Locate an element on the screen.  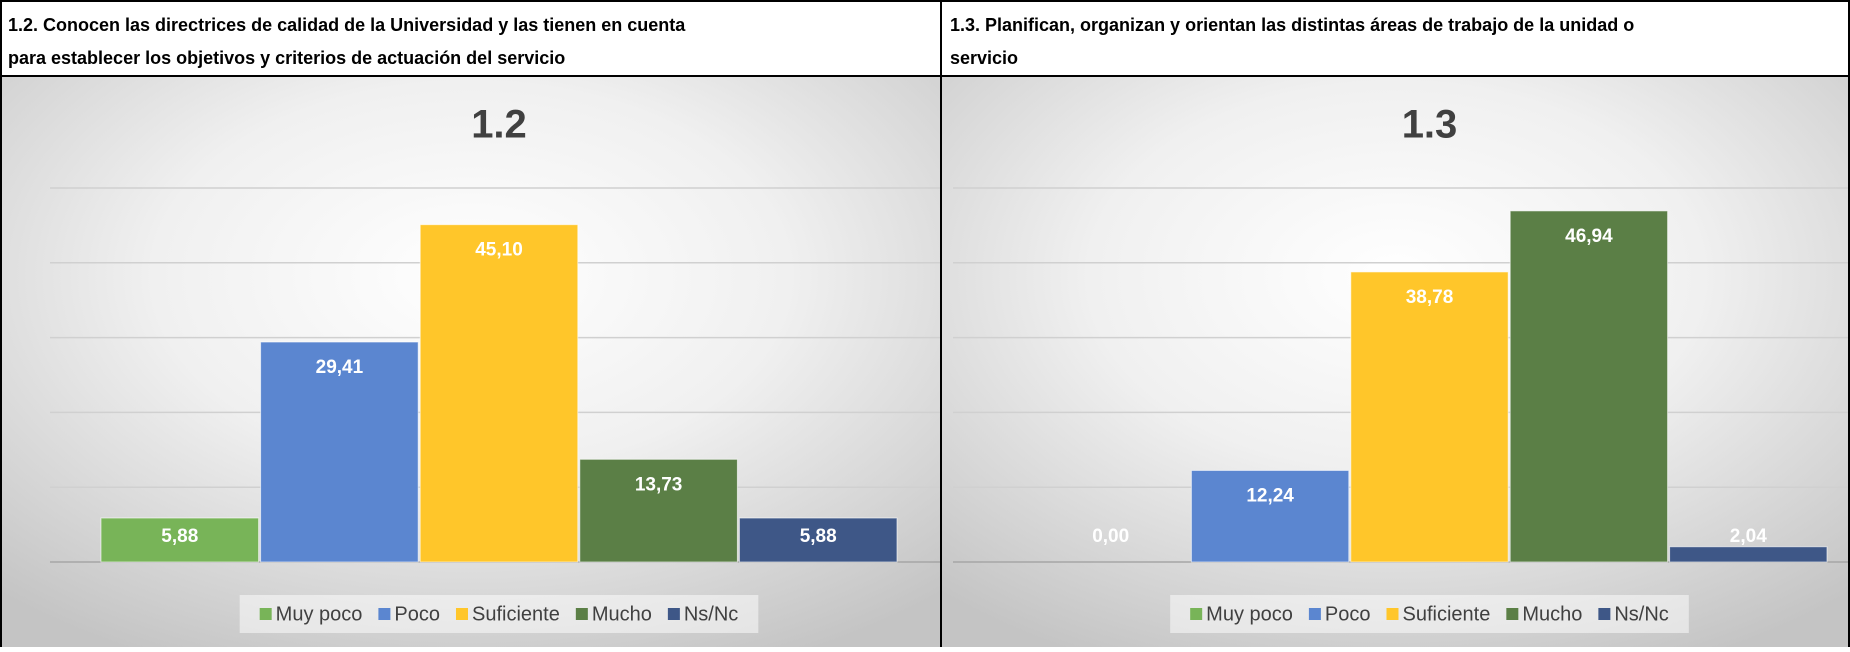
data-label: 29,41 is located at coordinates (340, 367).